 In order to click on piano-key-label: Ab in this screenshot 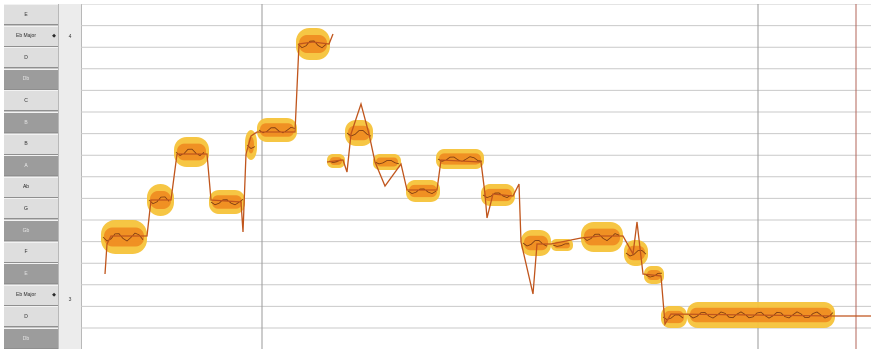, I will do `click(26, 187)`.